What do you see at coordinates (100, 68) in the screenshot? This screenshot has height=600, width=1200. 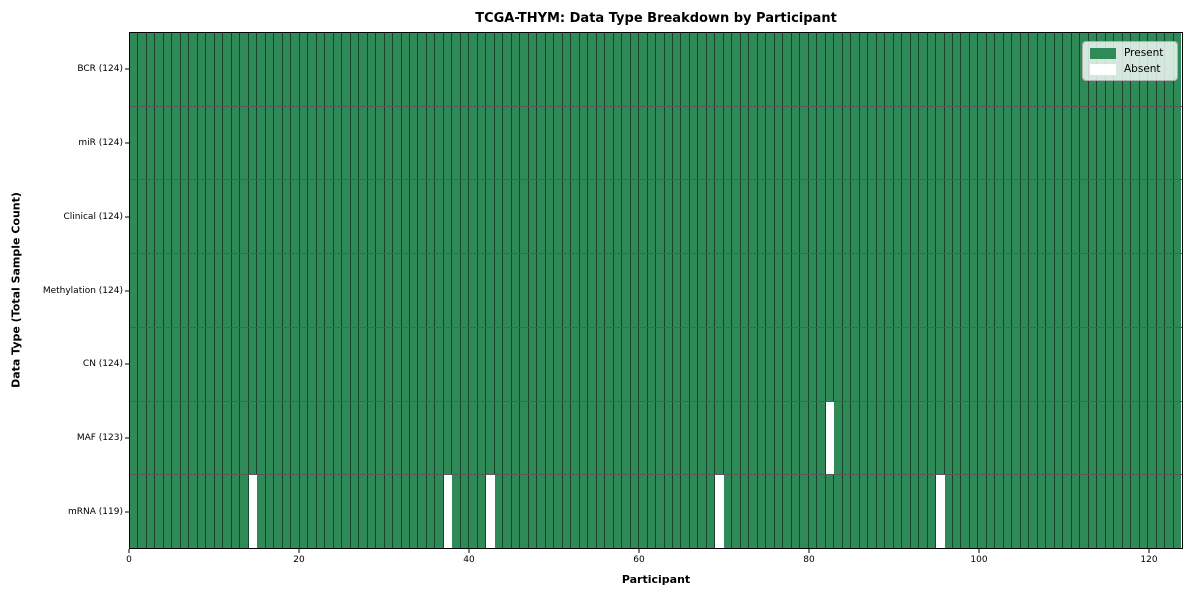 I see `y-tick-label: BCR (124)` at bounding box center [100, 68].